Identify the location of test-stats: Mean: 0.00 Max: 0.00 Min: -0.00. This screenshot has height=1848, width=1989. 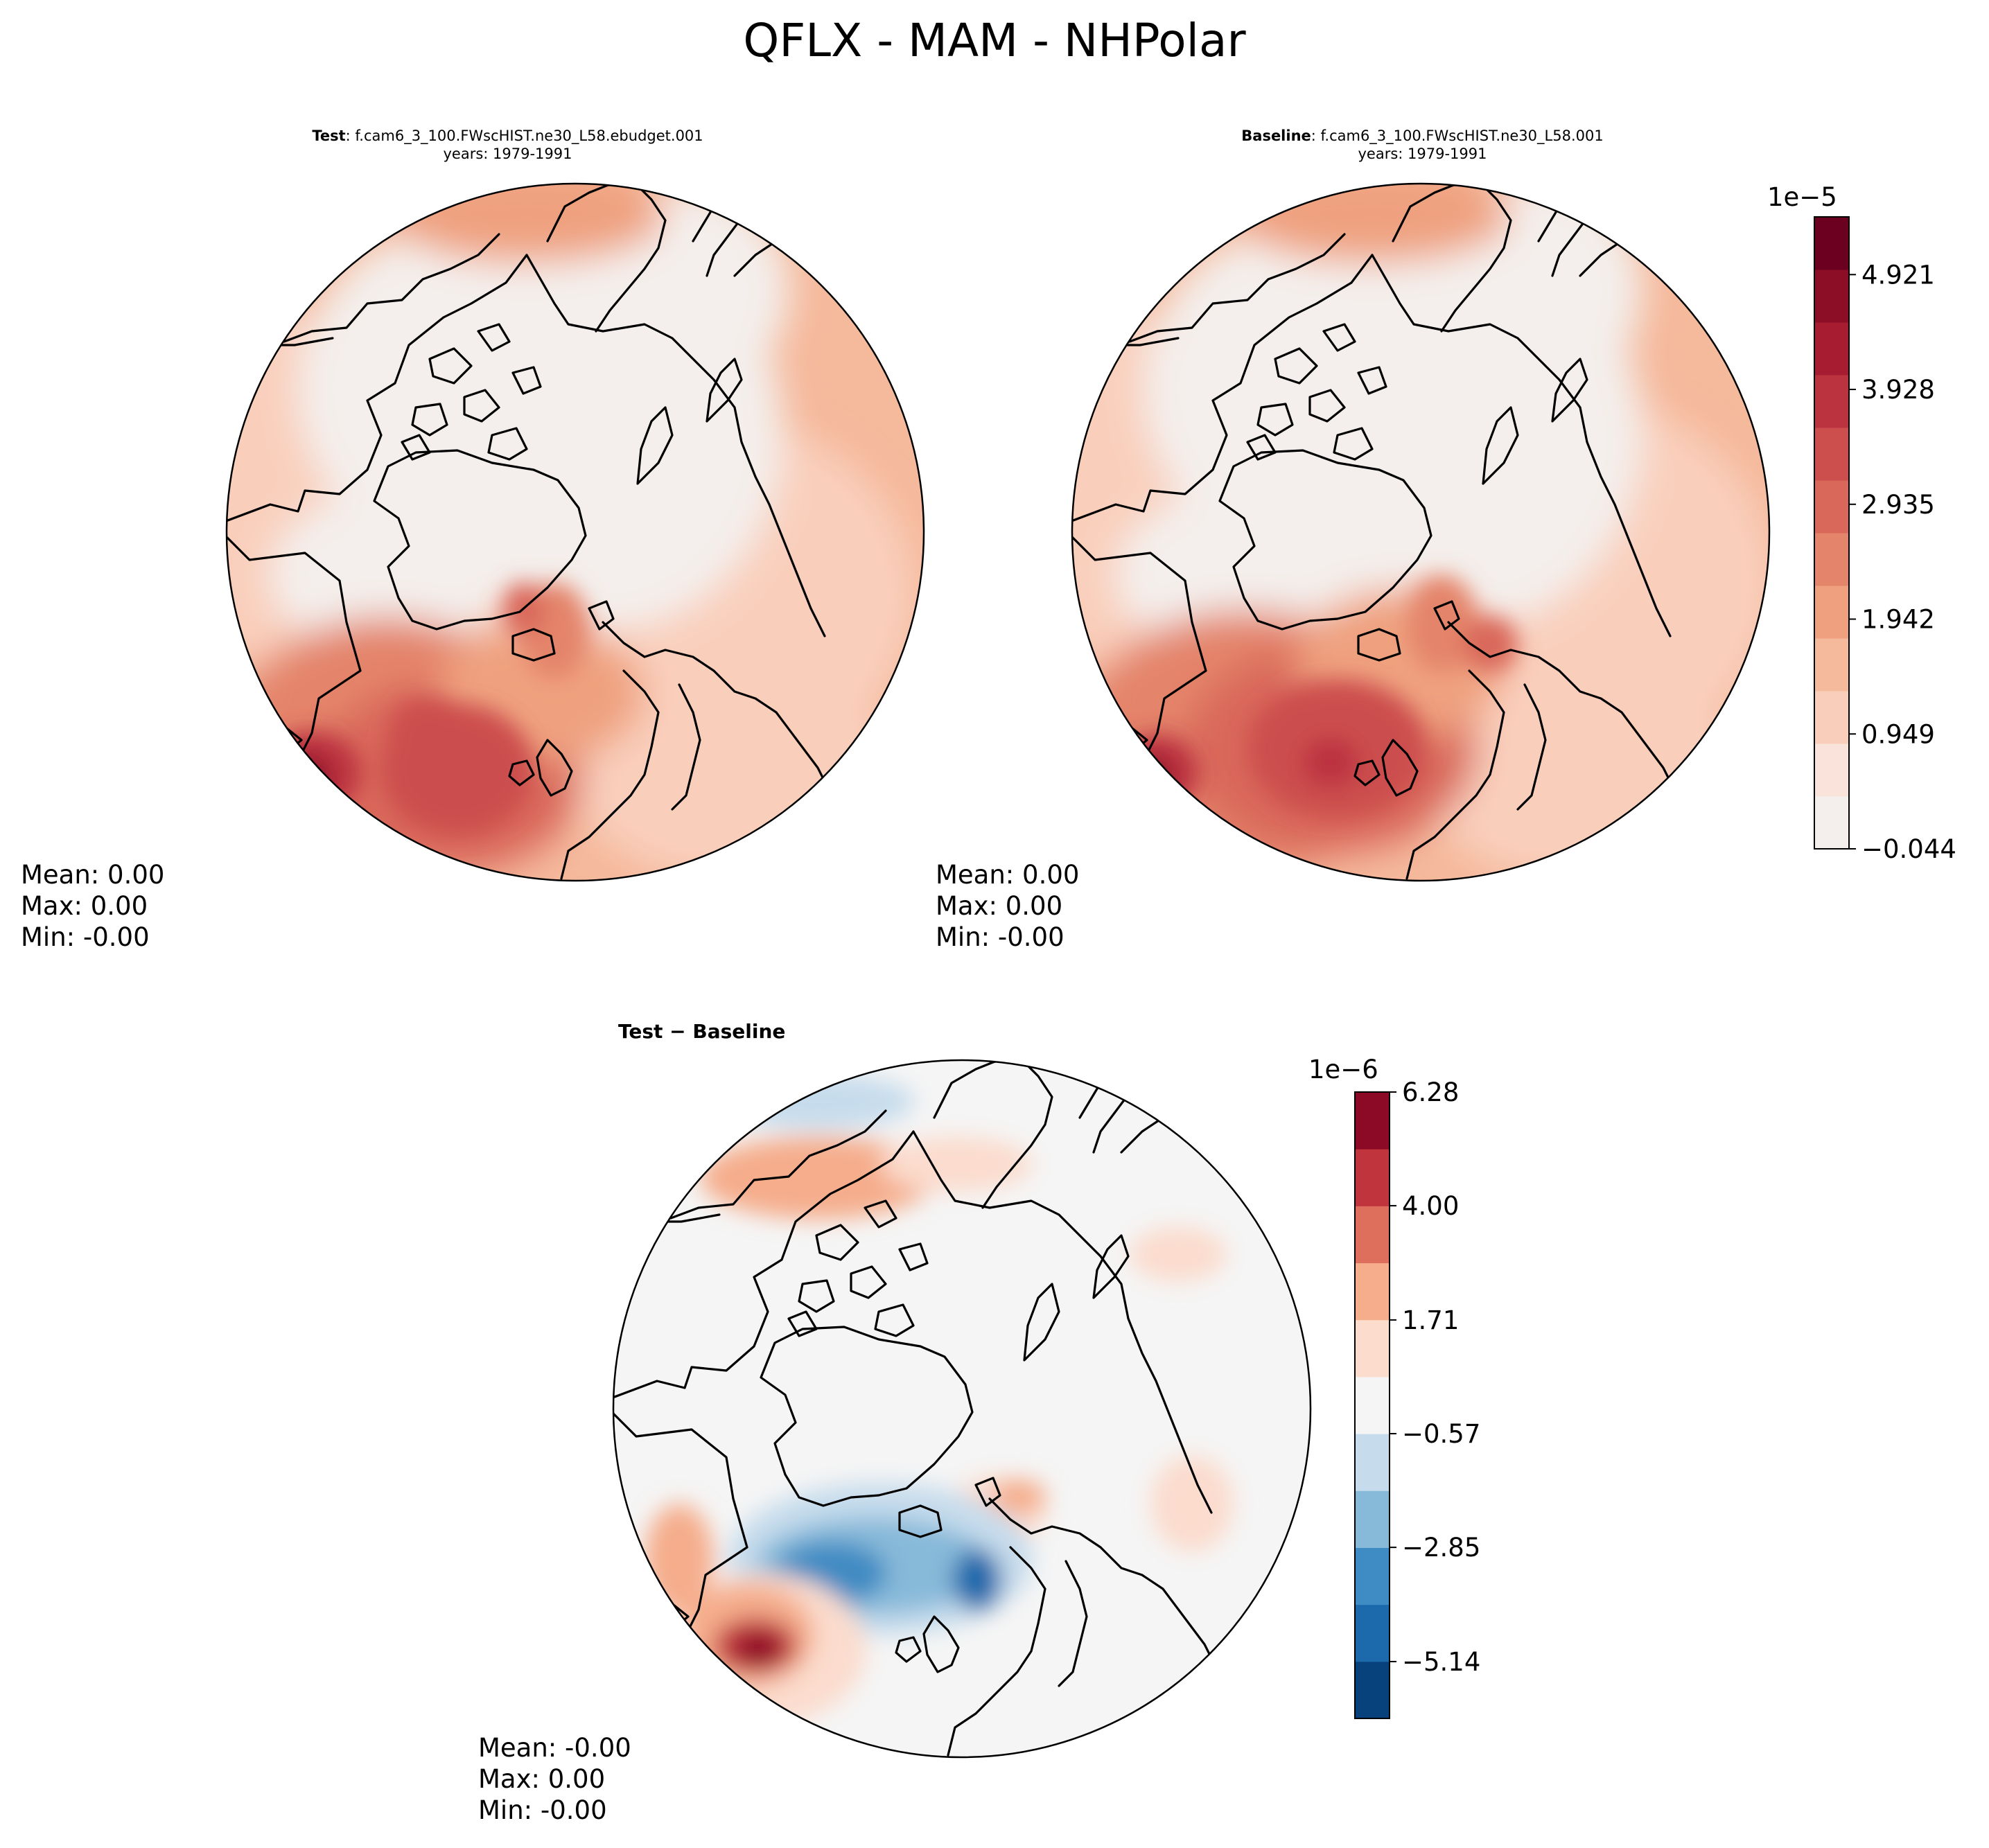
(92, 906).